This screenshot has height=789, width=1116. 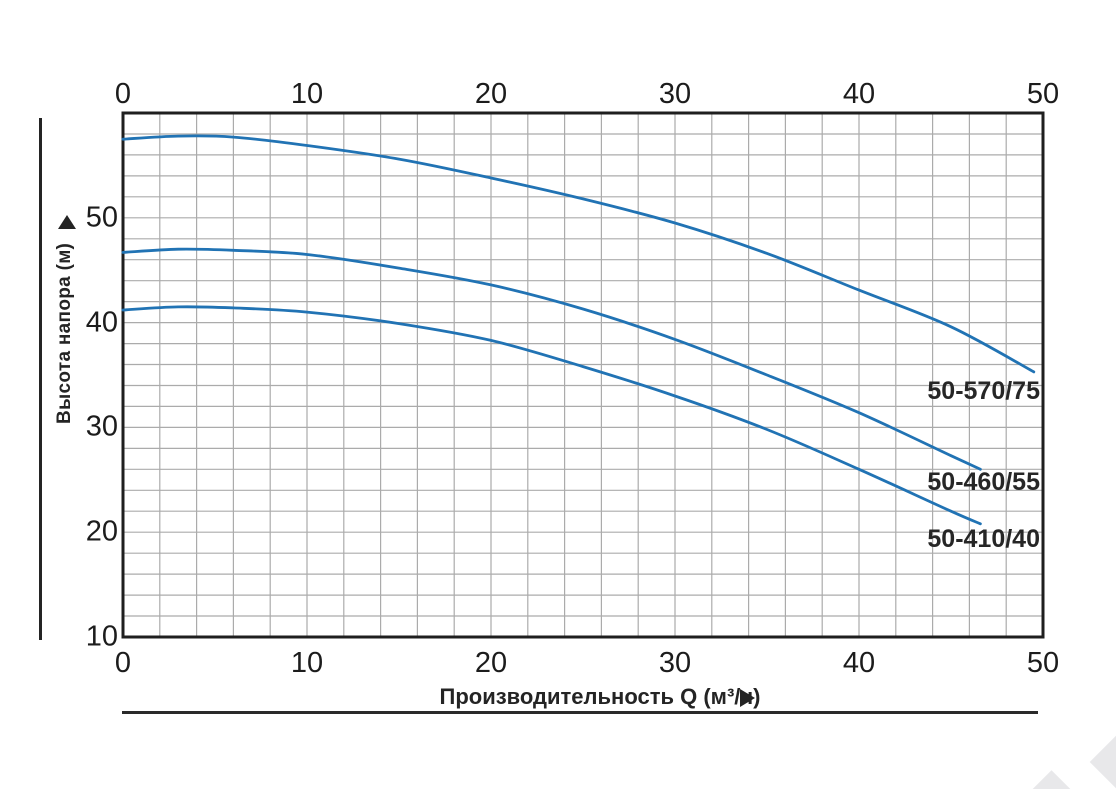 I want to click on curve-label-50-570-75: 50-570/75, so click(x=983, y=391).